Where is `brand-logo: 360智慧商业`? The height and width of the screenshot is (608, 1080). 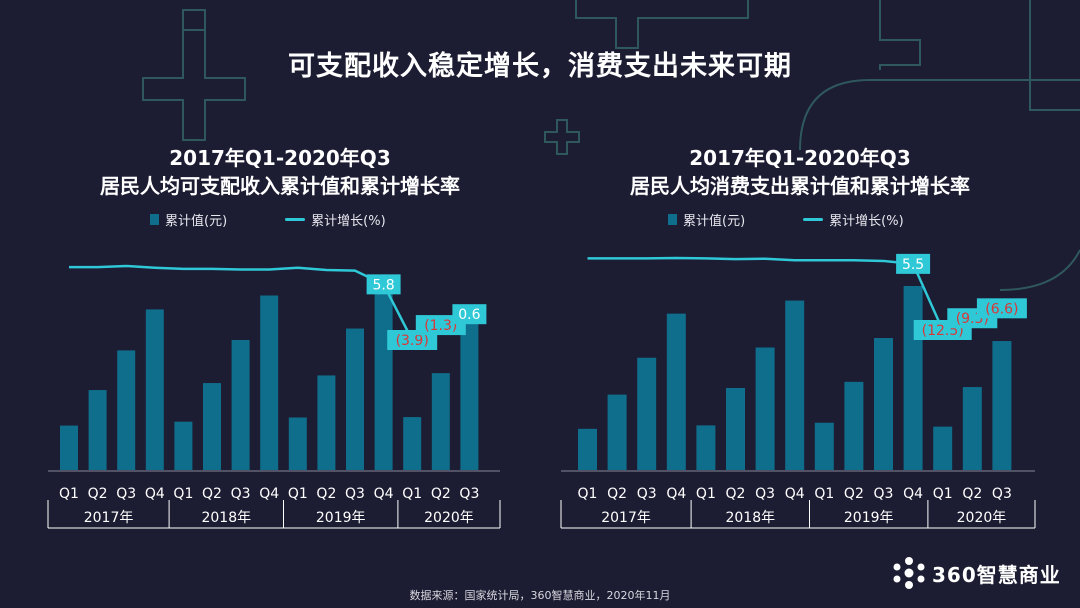 brand-logo: 360智慧商业 is located at coordinates (976, 573).